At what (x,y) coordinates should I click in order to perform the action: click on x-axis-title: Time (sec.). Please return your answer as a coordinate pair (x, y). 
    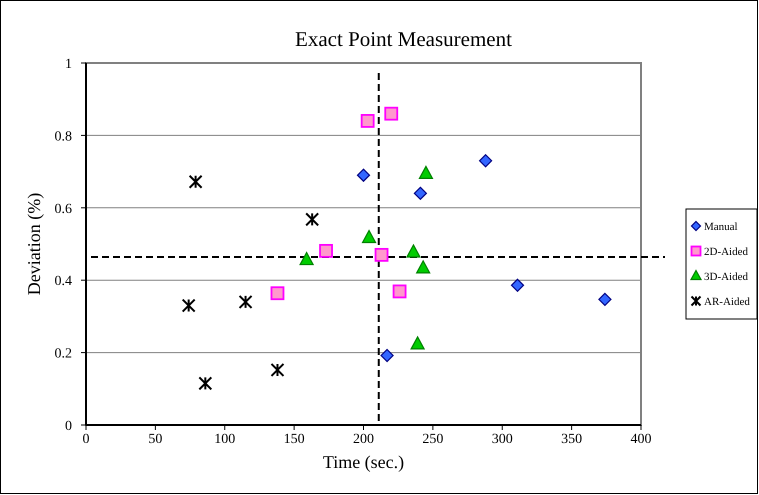
    Looking at the image, I should click on (363, 462).